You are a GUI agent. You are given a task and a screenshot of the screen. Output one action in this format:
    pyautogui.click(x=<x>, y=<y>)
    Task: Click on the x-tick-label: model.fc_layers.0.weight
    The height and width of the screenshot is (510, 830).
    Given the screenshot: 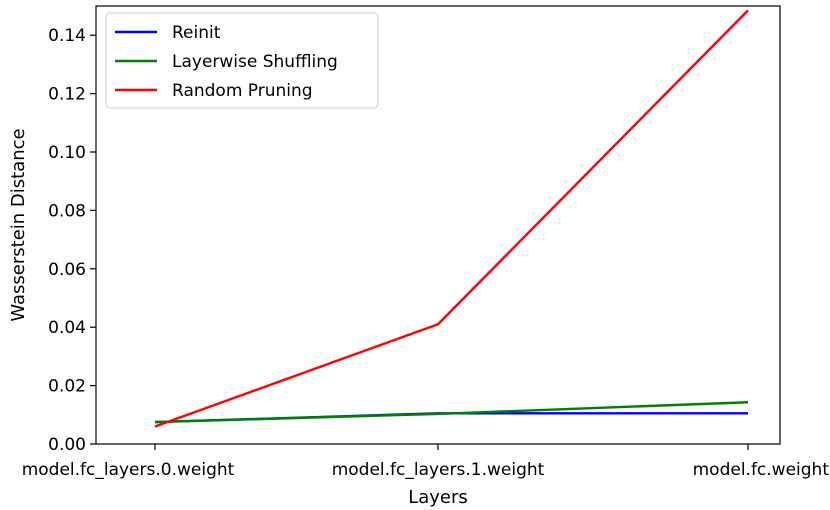 What is the action you would take?
    pyautogui.click(x=128, y=470)
    